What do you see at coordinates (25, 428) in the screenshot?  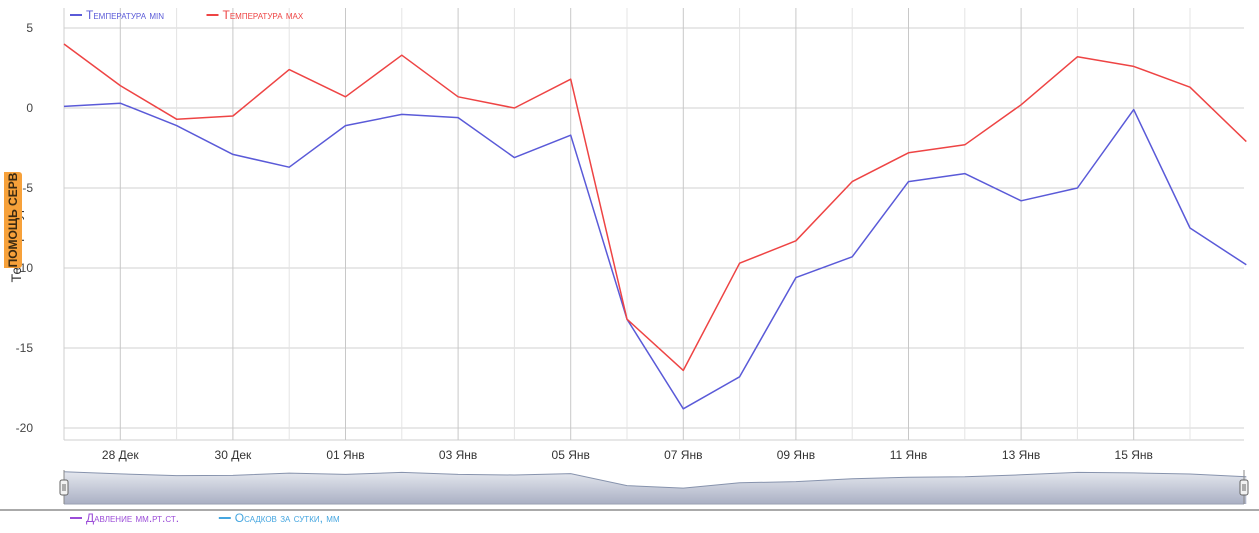 I see `y-tick-label: -20` at bounding box center [25, 428].